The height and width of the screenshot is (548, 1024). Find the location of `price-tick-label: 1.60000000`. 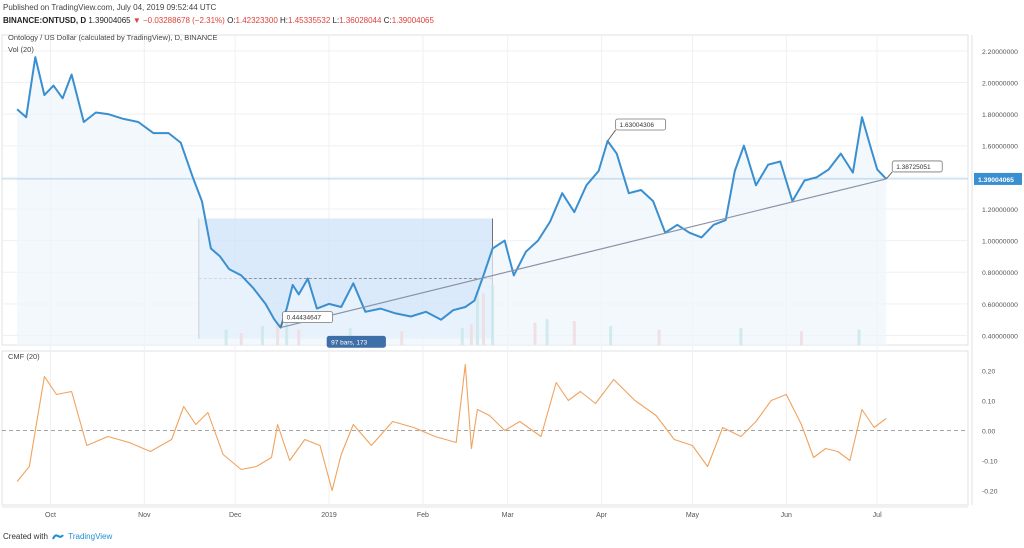

price-tick-label: 1.60000000 is located at coordinates (1000, 147).